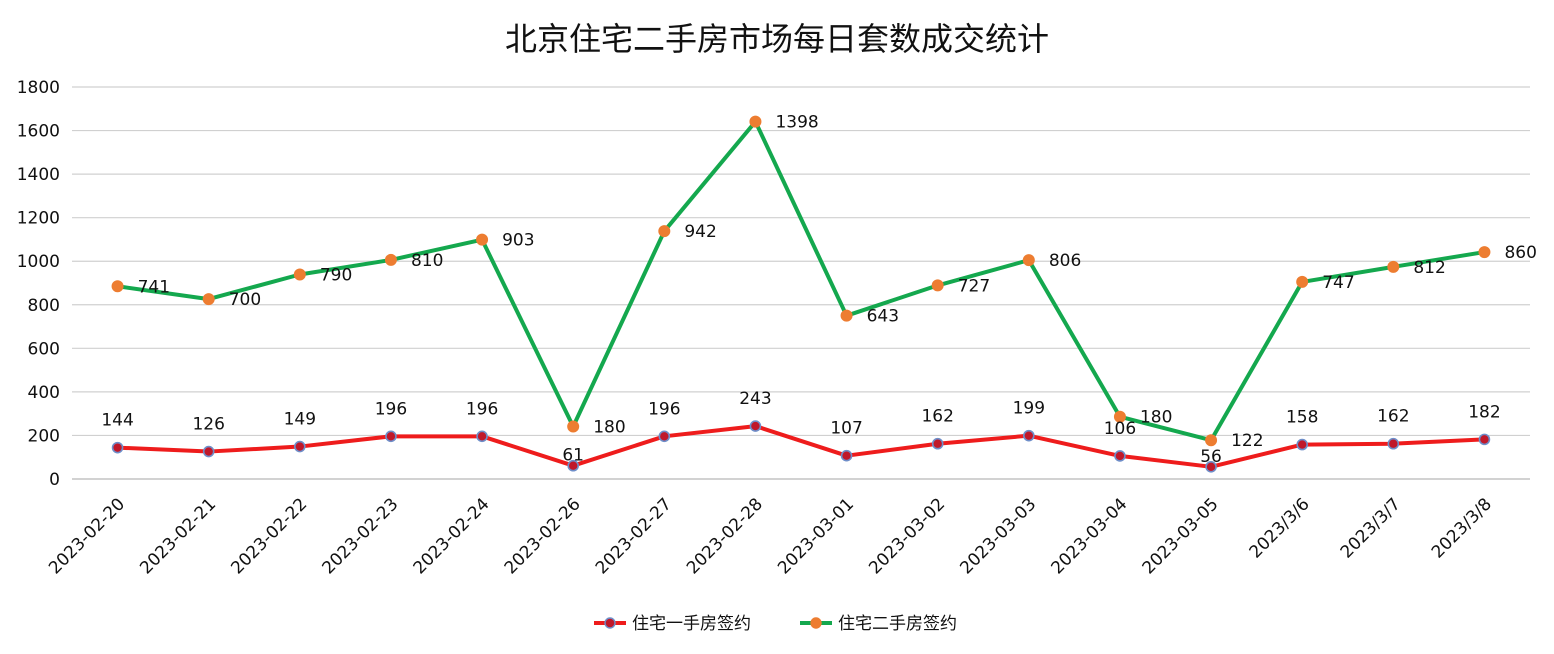 This screenshot has height=654, width=1554. What do you see at coordinates (1520, 253) in the screenshot?
I see `data-label-second-hand: 860` at bounding box center [1520, 253].